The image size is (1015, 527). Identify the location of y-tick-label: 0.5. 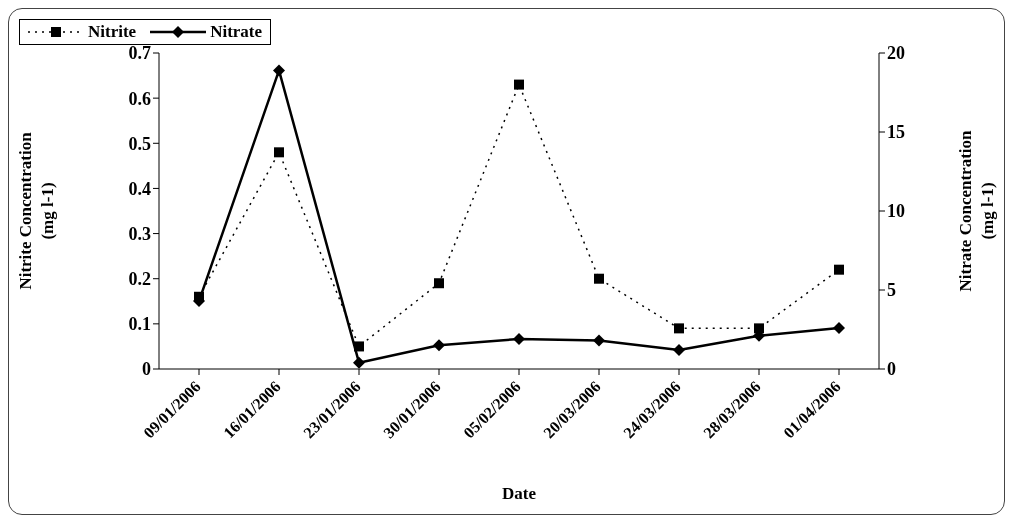
(139, 143).